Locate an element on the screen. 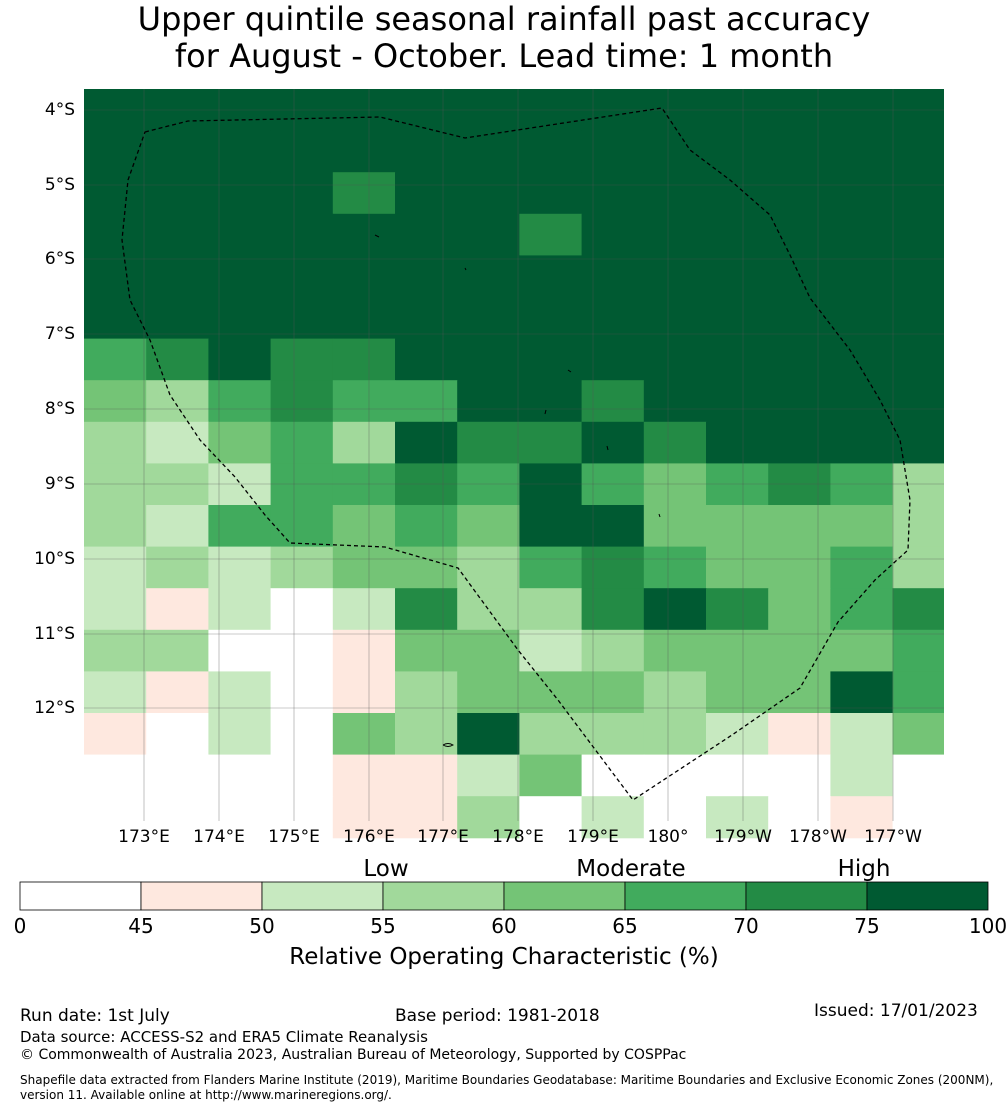  colorbar-tick-label: 0 is located at coordinates (20, 926).